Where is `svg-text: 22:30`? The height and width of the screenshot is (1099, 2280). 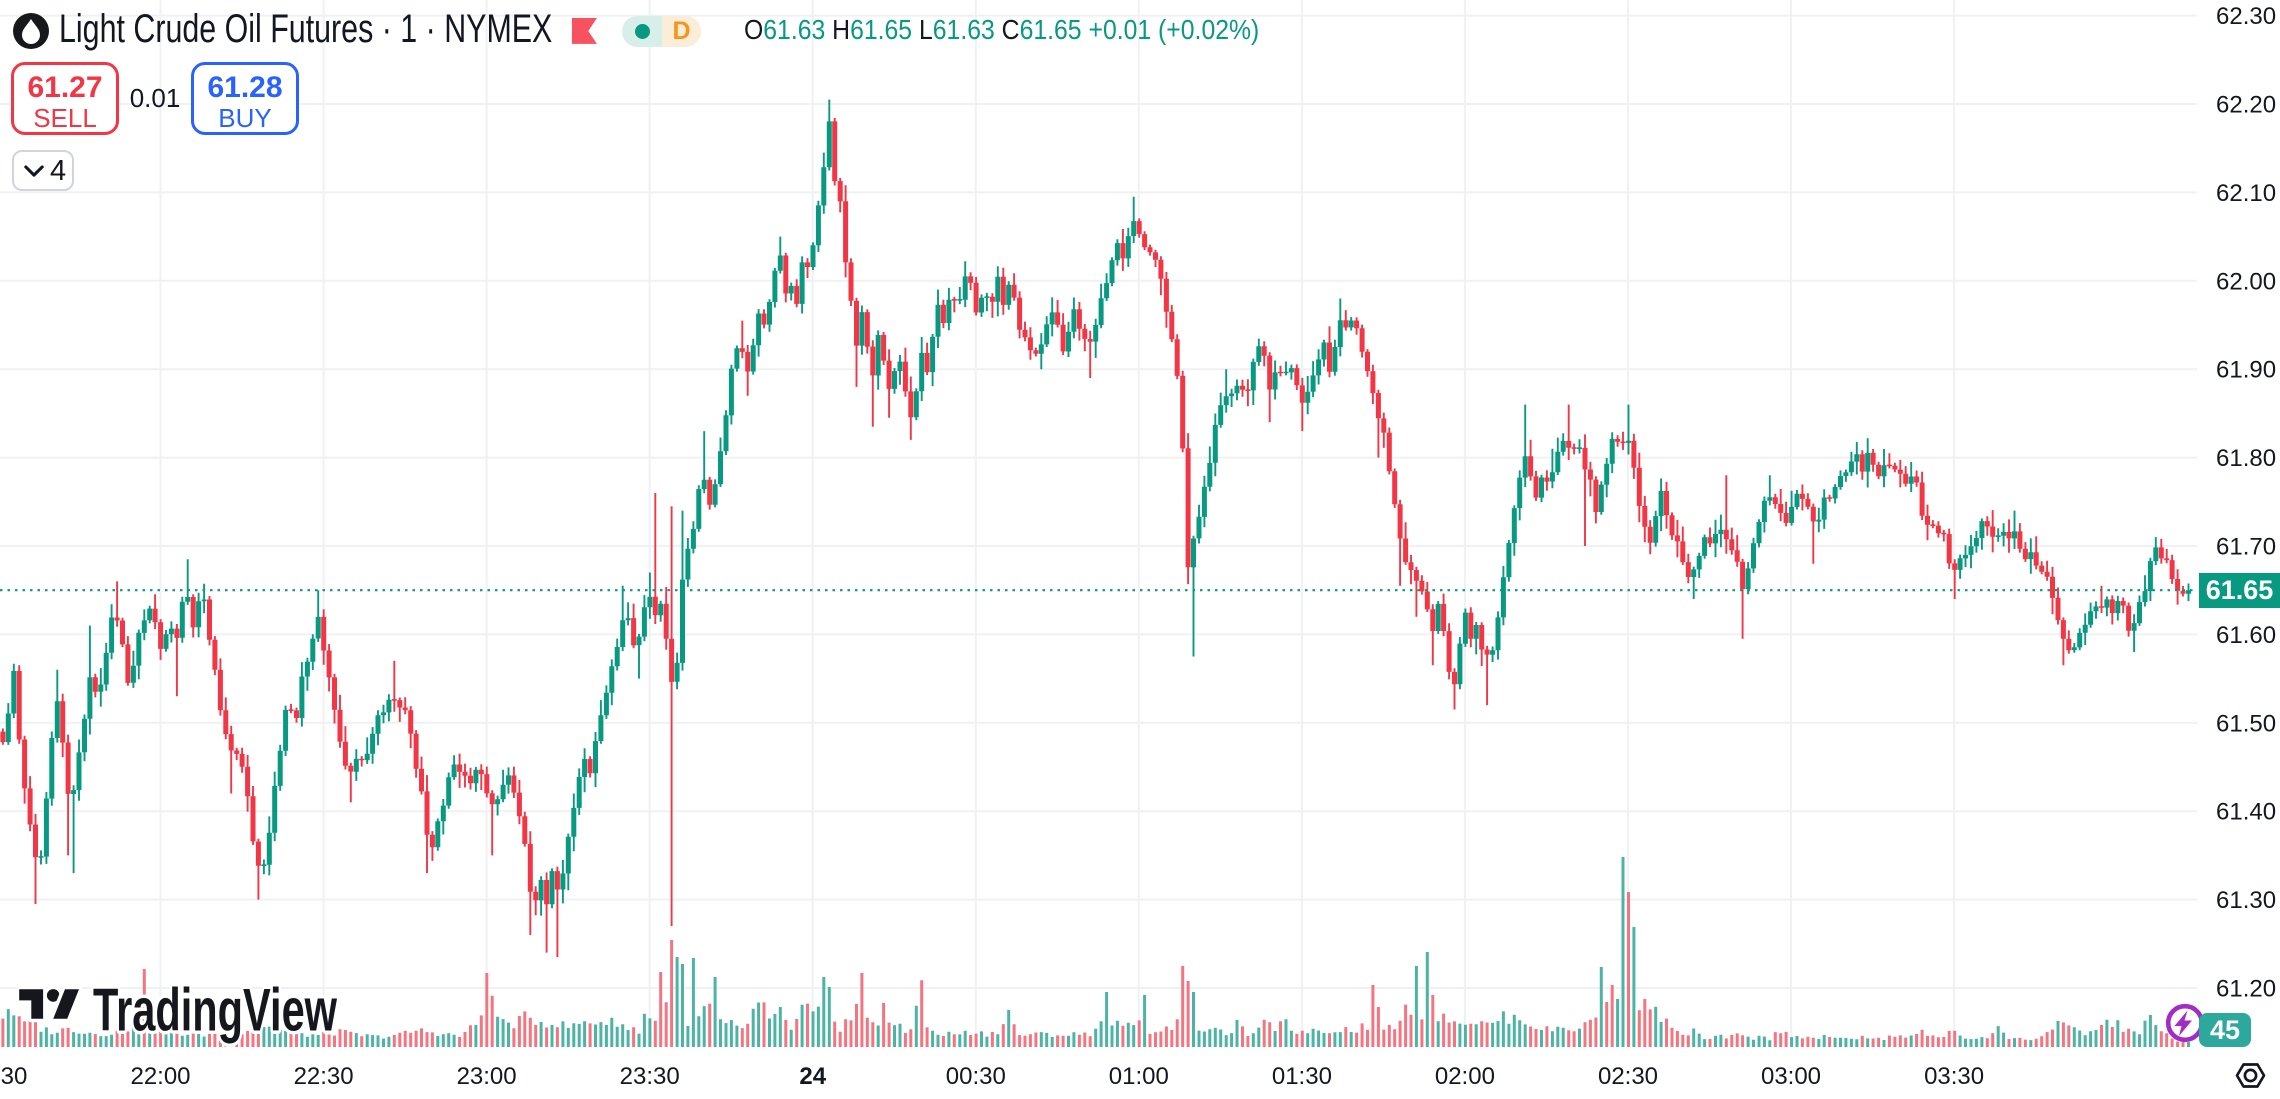
svg-text: 22:30 is located at coordinates (324, 1076).